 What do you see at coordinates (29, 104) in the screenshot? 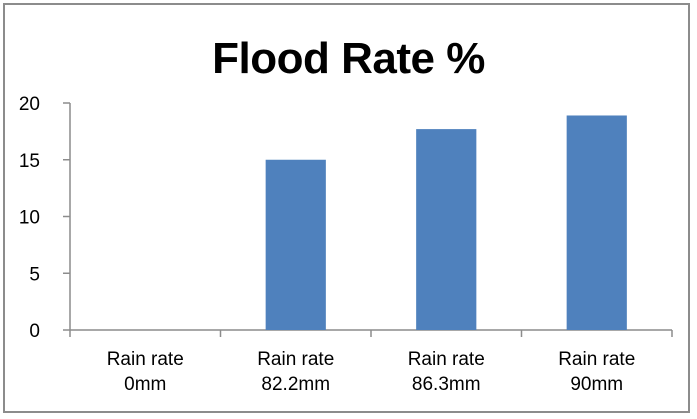
I see `y-tick-label: 20` at bounding box center [29, 104].